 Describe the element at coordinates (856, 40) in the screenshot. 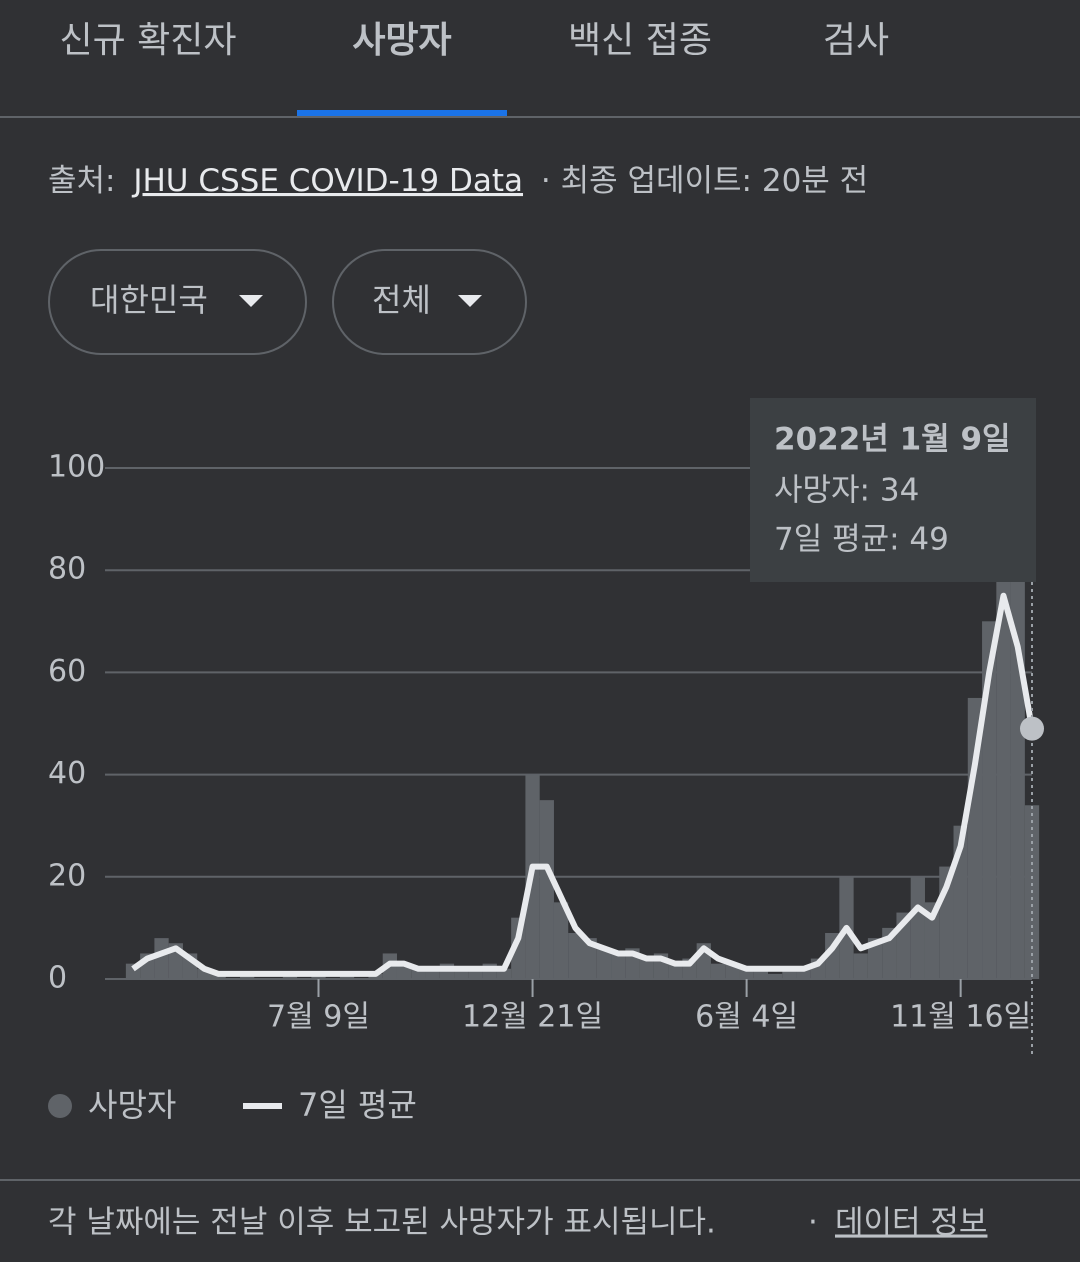

I see `tab: 검사` at that location.